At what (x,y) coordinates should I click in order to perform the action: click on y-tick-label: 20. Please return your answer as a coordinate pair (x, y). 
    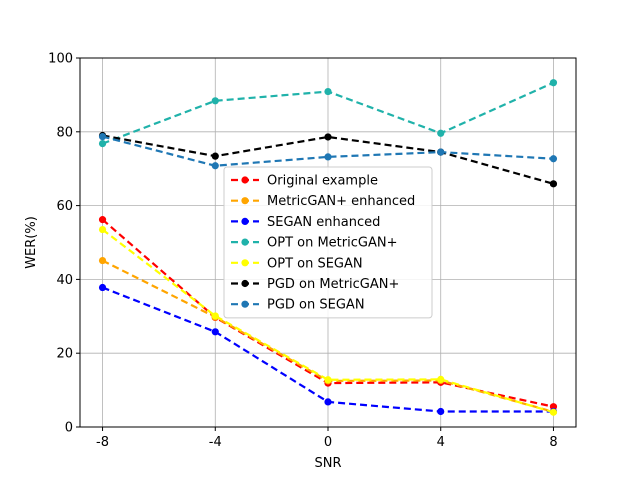
    Looking at the image, I should click on (64, 354).